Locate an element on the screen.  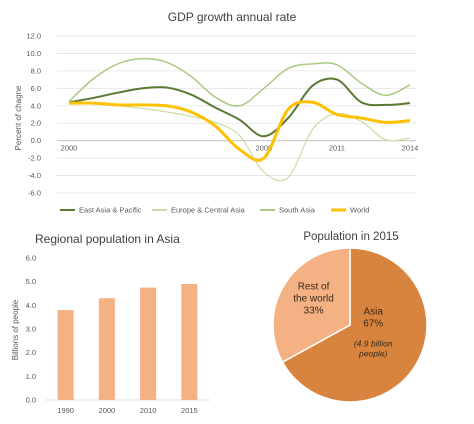
population-bar-ylabel: Billions of people is located at coordinates (15, 329).